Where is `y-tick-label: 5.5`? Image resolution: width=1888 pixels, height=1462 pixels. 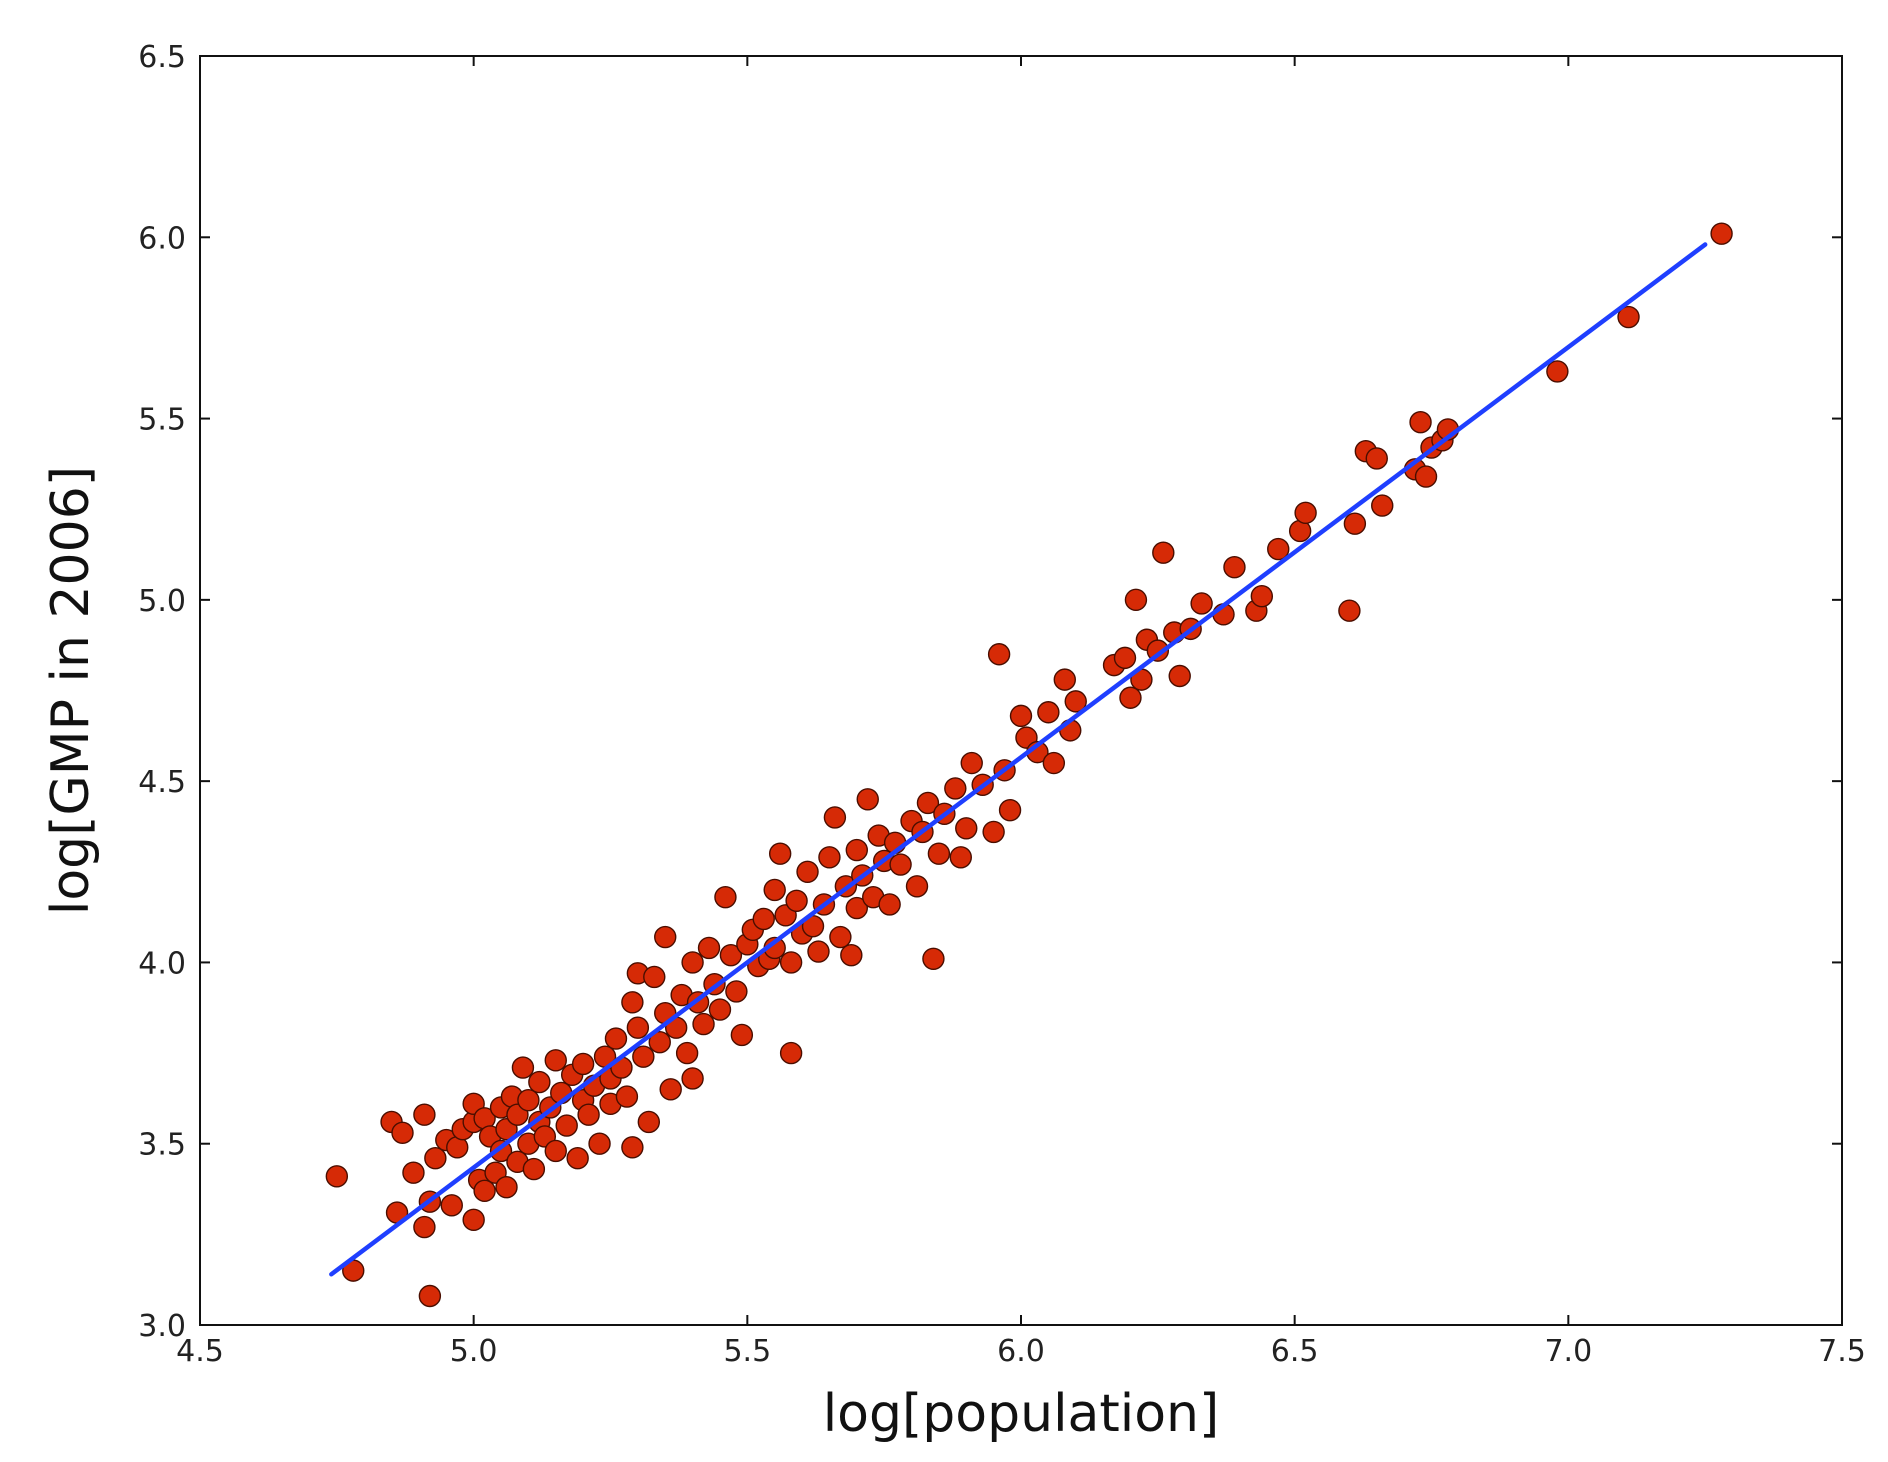
y-tick-label: 5.5 is located at coordinates (162, 420).